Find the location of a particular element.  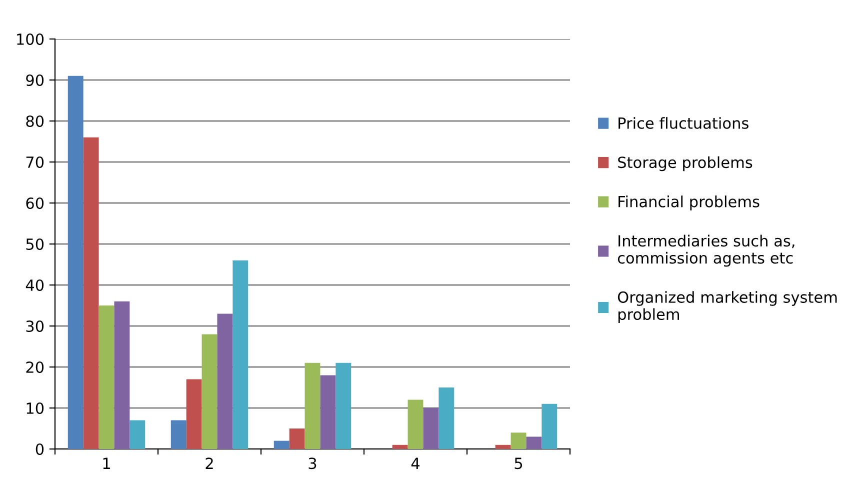

x-tick-label: 1 is located at coordinates (106, 463).